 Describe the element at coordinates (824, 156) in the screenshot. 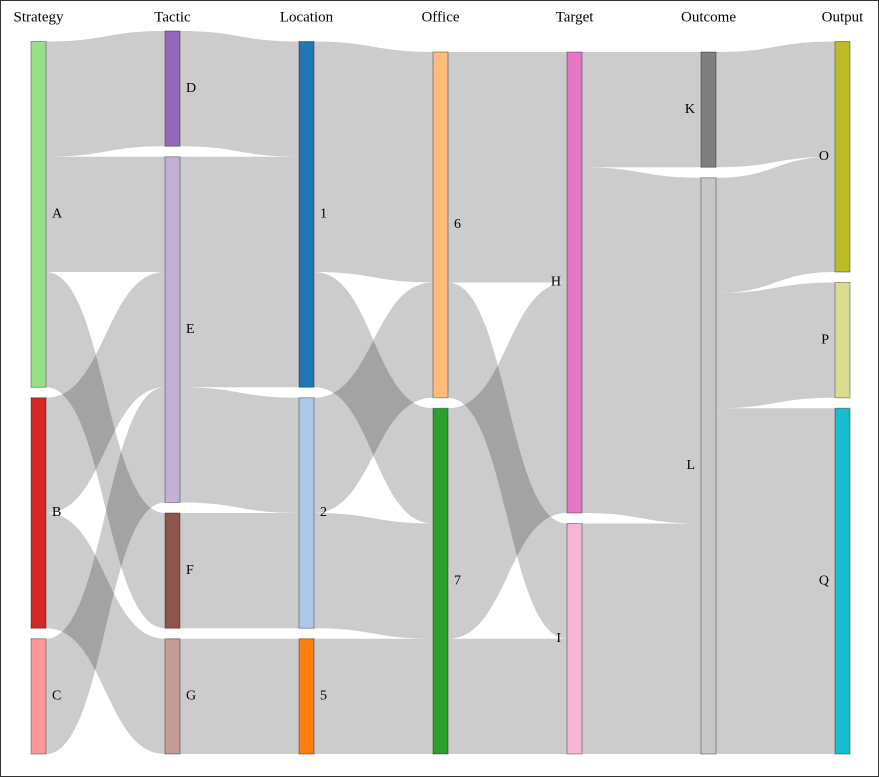

I see `node-label: O` at that location.